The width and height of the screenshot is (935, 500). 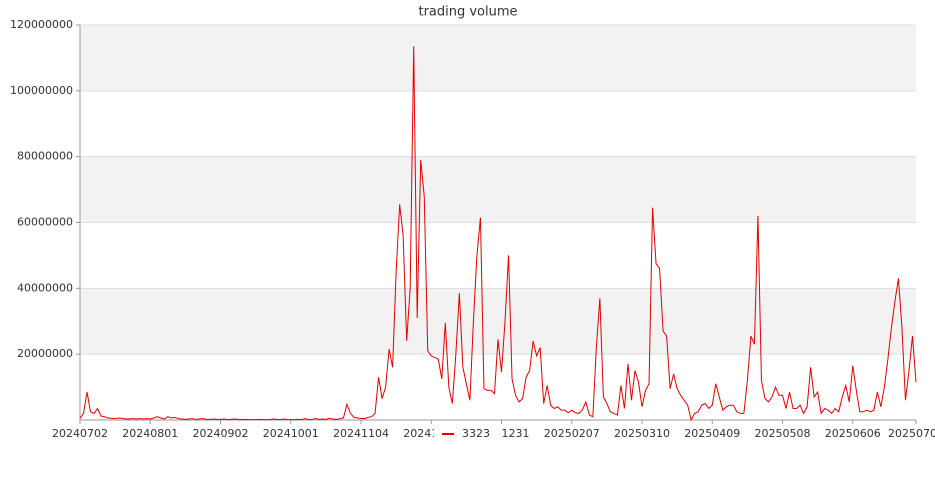 What do you see at coordinates (150, 433) in the screenshot?
I see `x-tick-label: 20240801` at bounding box center [150, 433].